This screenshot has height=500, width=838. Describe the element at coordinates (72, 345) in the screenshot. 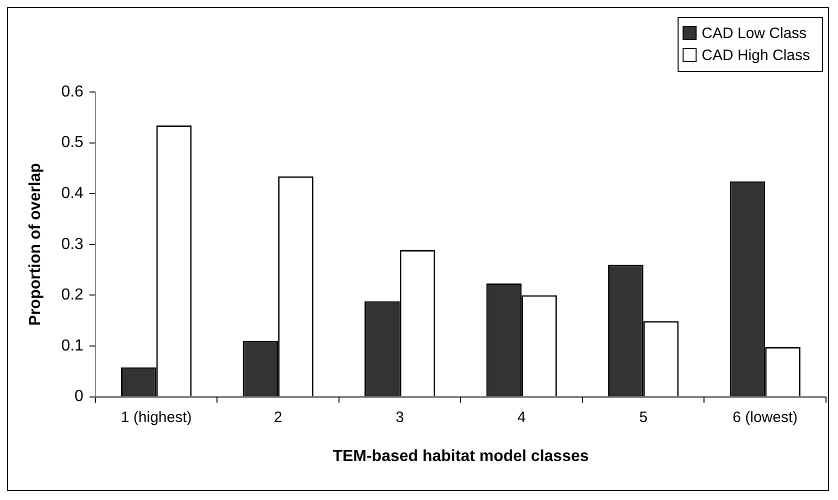

I see `y-tick-label: 0.1` at that location.